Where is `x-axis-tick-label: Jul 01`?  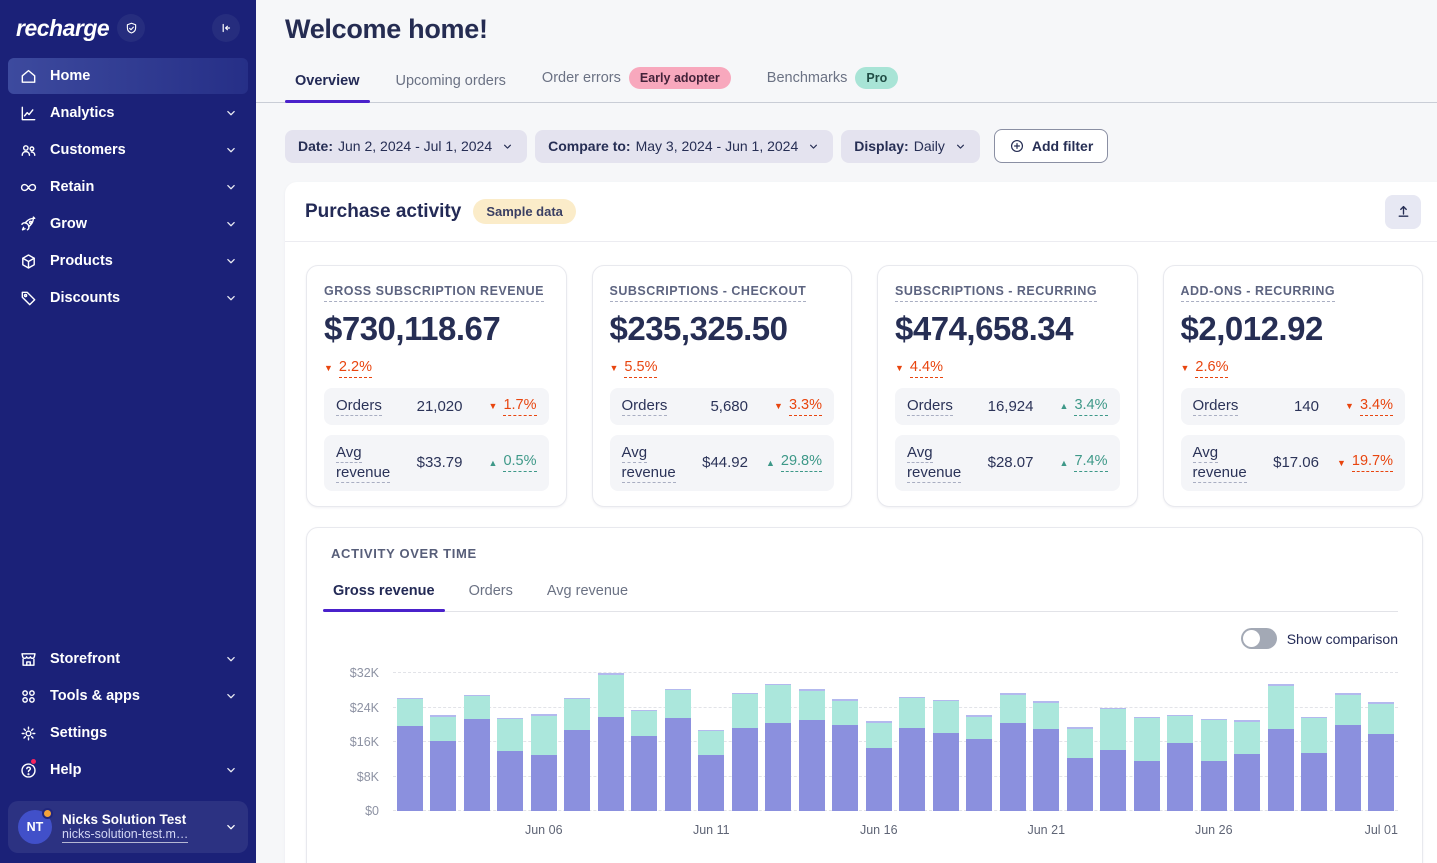
x-axis-tick-label: Jul 01 is located at coordinates (1381, 830).